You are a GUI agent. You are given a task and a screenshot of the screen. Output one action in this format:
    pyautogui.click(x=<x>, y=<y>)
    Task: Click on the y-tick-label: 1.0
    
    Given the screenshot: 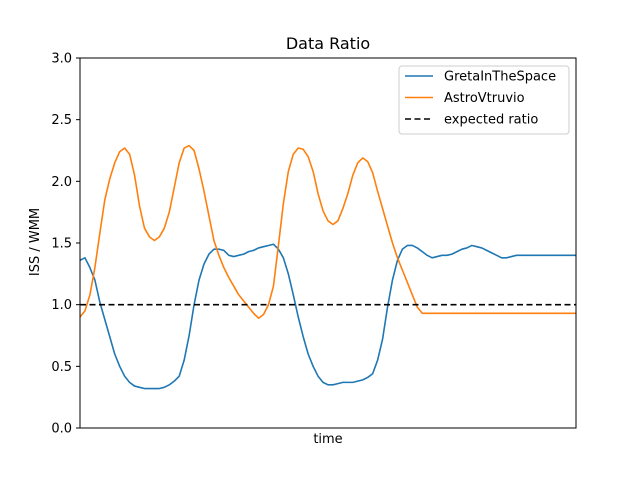 What is the action you would take?
    pyautogui.click(x=61, y=305)
    